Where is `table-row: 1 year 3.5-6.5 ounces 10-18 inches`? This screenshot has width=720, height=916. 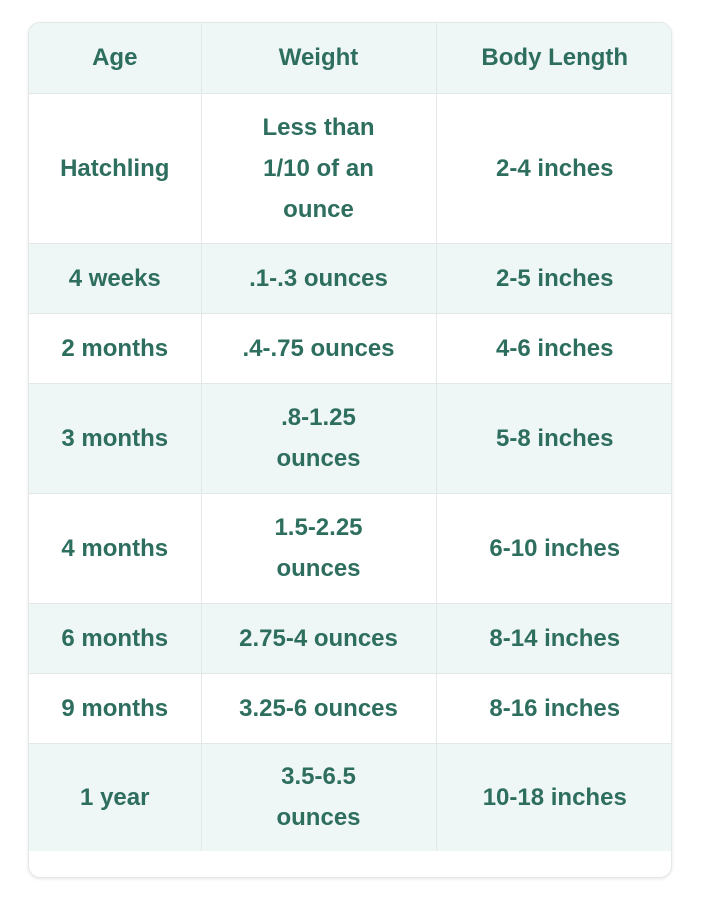 table-row: 1 year 3.5-6.5 ounces 10-18 inches is located at coordinates (350, 797).